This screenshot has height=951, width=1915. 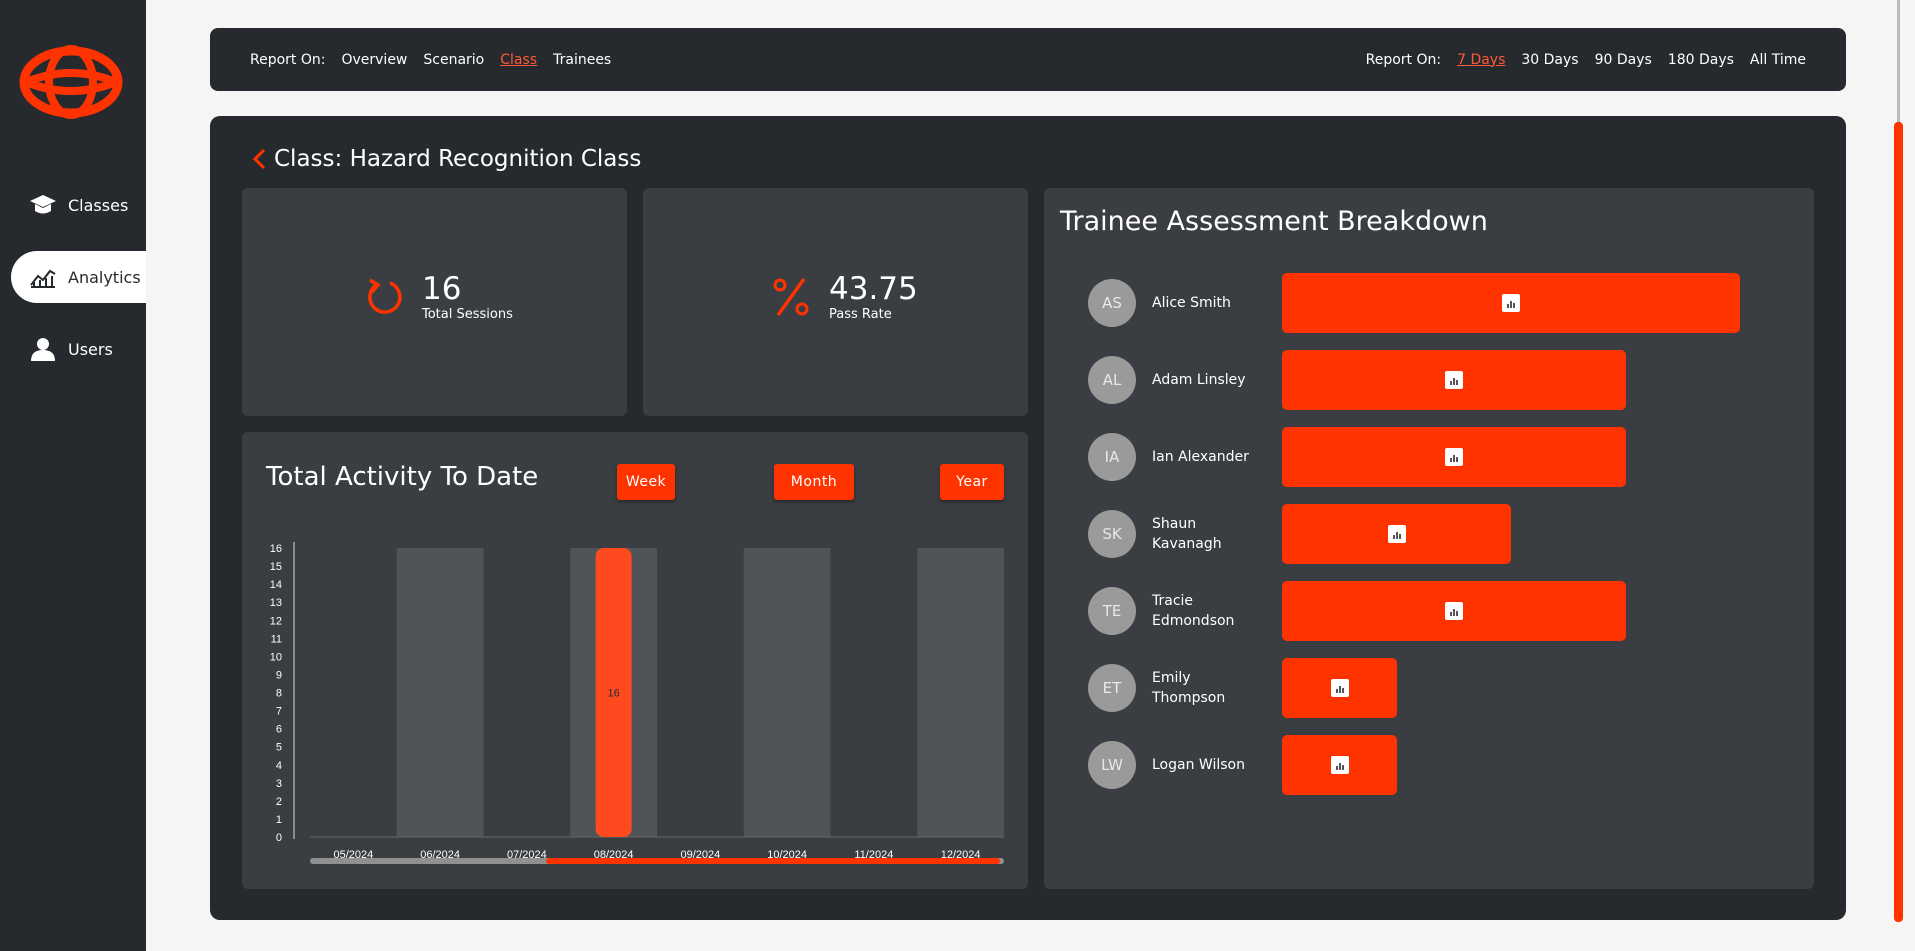 I want to click on trainee-name: Tracie Edmondson, so click(x=1193, y=611).